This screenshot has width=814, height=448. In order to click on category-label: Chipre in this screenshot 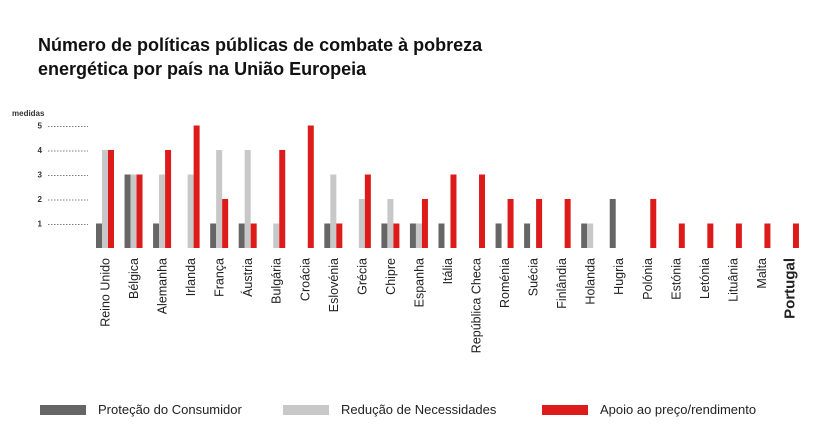, I will do `click(391, 276)`.